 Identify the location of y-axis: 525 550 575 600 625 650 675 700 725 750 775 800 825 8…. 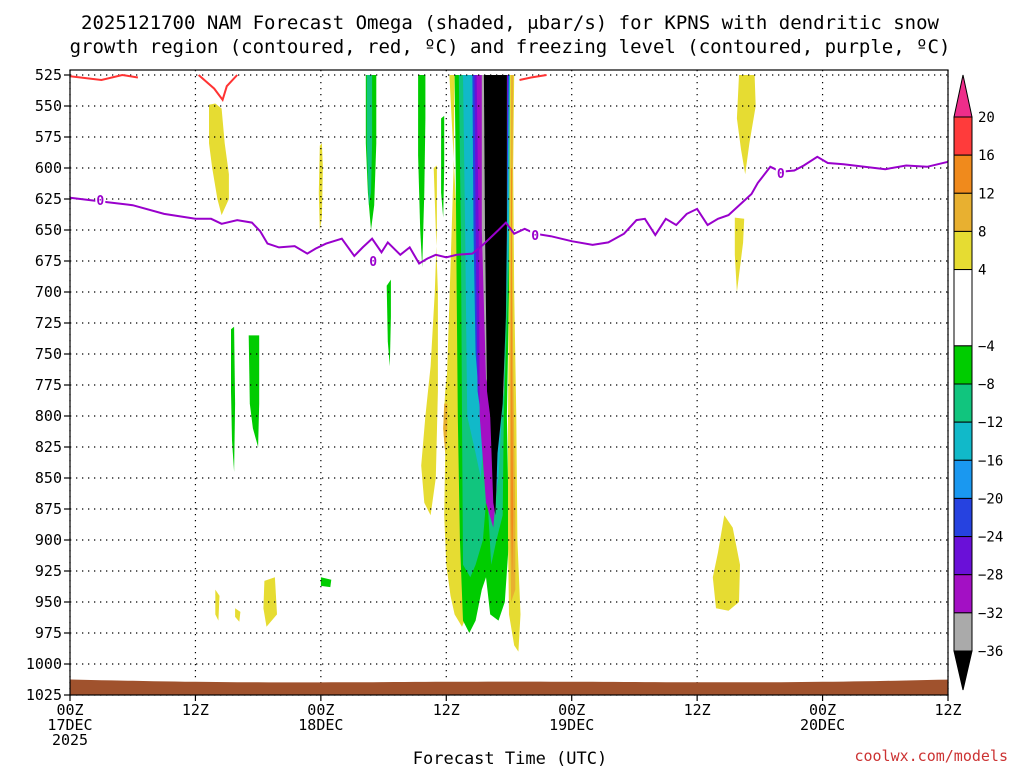
(48, 385).